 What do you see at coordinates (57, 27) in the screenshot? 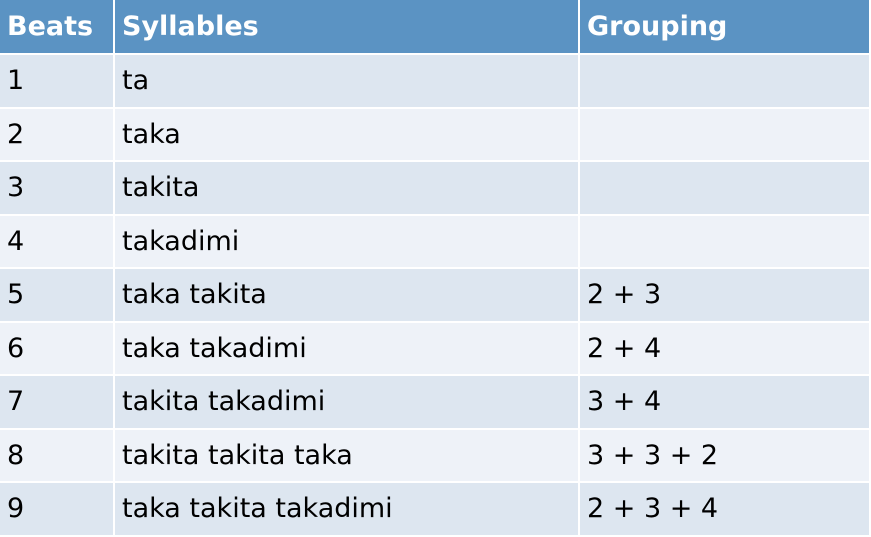
I see `header-beats: Beats` at bounding box center [57, 27].